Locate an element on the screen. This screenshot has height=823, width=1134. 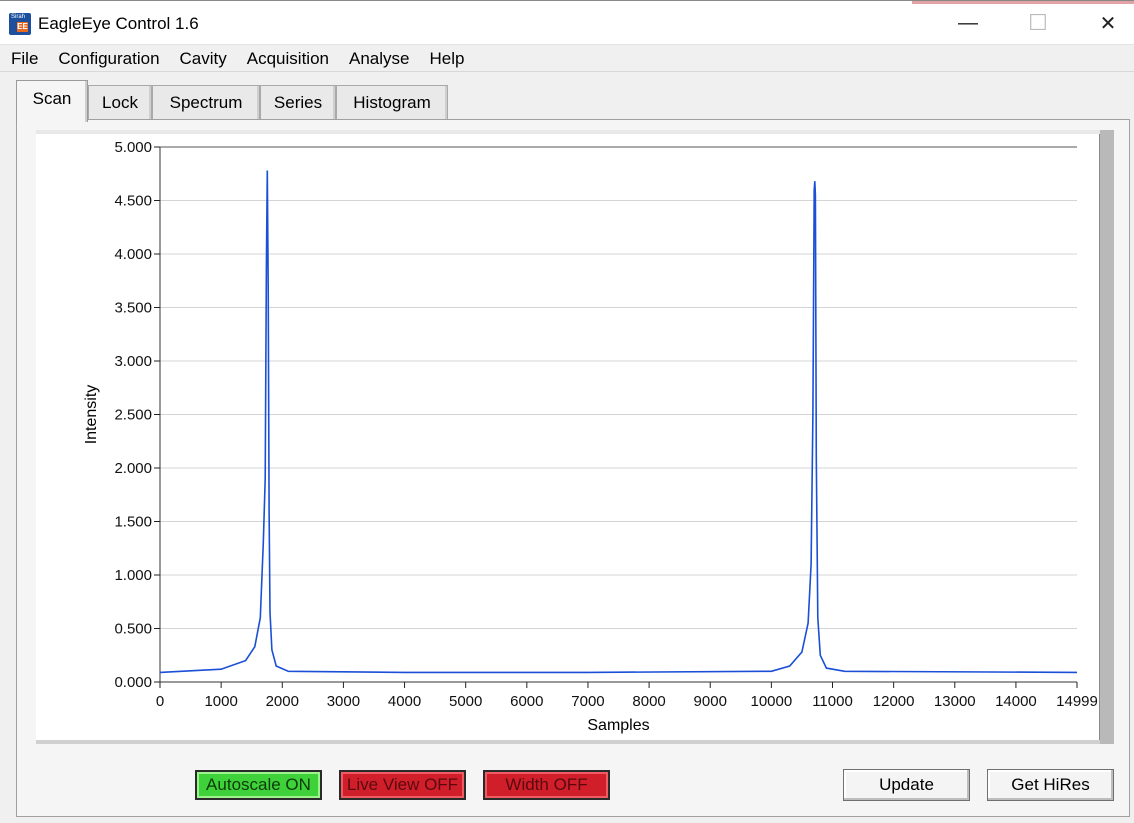
tab-series: Series is located at coordinates (298, 102).